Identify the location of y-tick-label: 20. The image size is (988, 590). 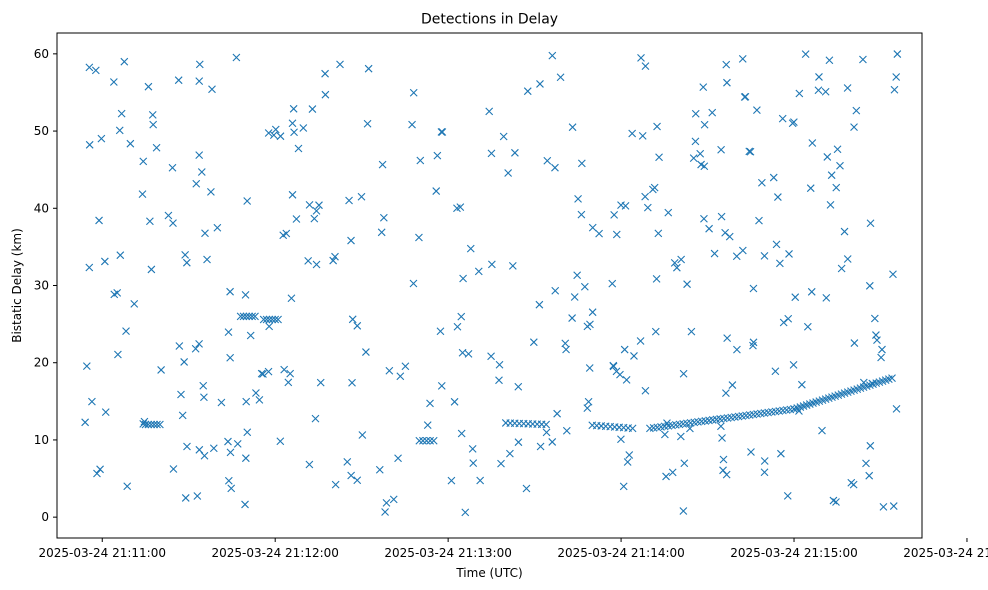
(41, 363).